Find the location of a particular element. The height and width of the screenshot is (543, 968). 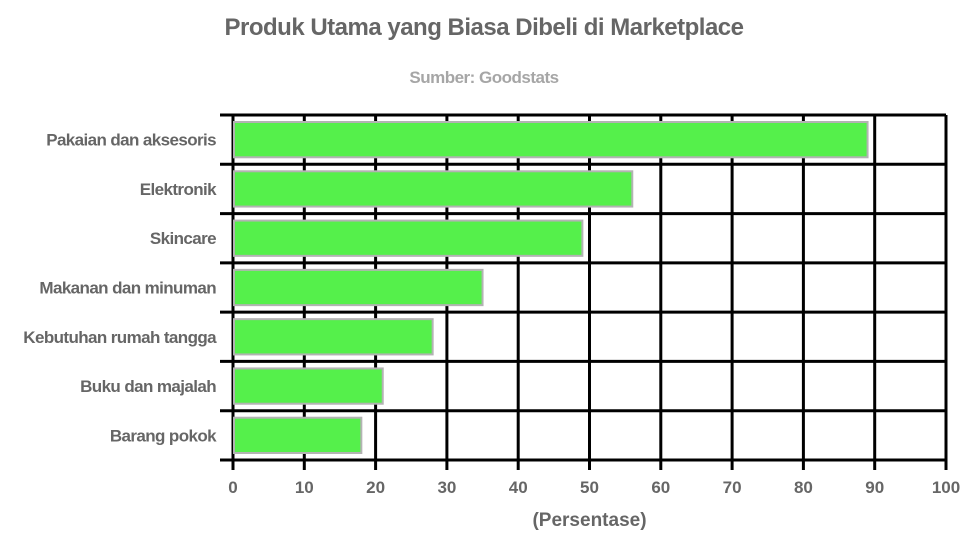

x-tick-label: 20 is located at coordinates (375, 487).